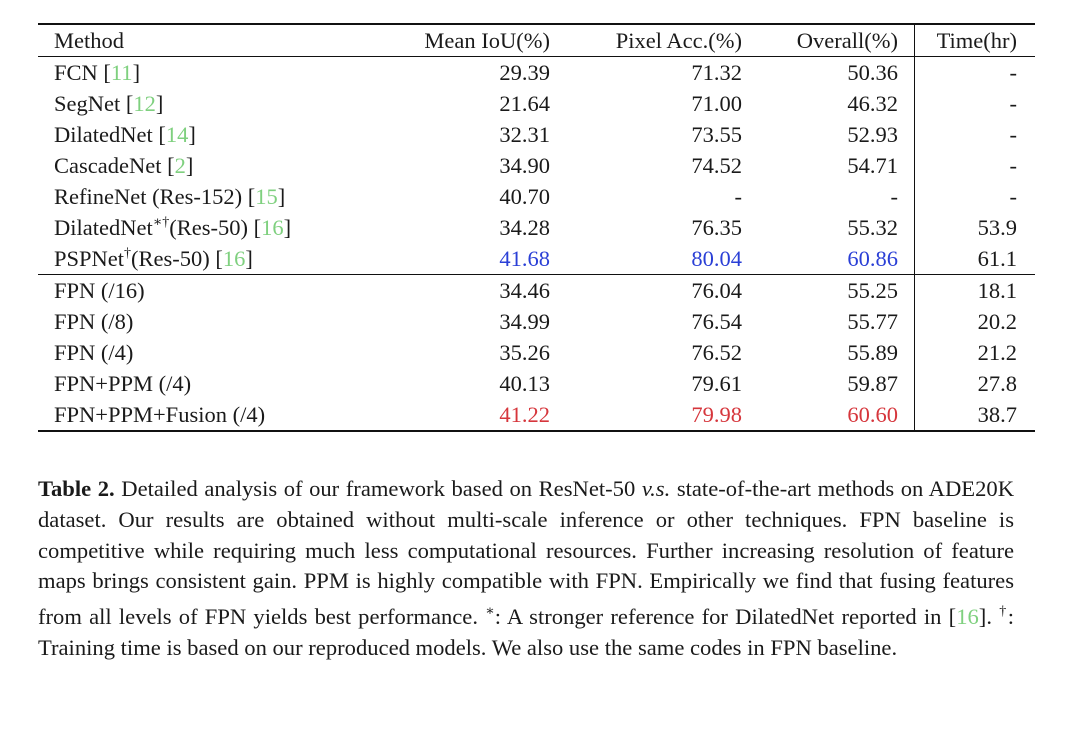 The height and width of the screenshot is (747, 1080). What do you see at coordinates (872, 134) in the screenshot?
I see `overall-cell: 52.93` at bounding box center [872, 134].